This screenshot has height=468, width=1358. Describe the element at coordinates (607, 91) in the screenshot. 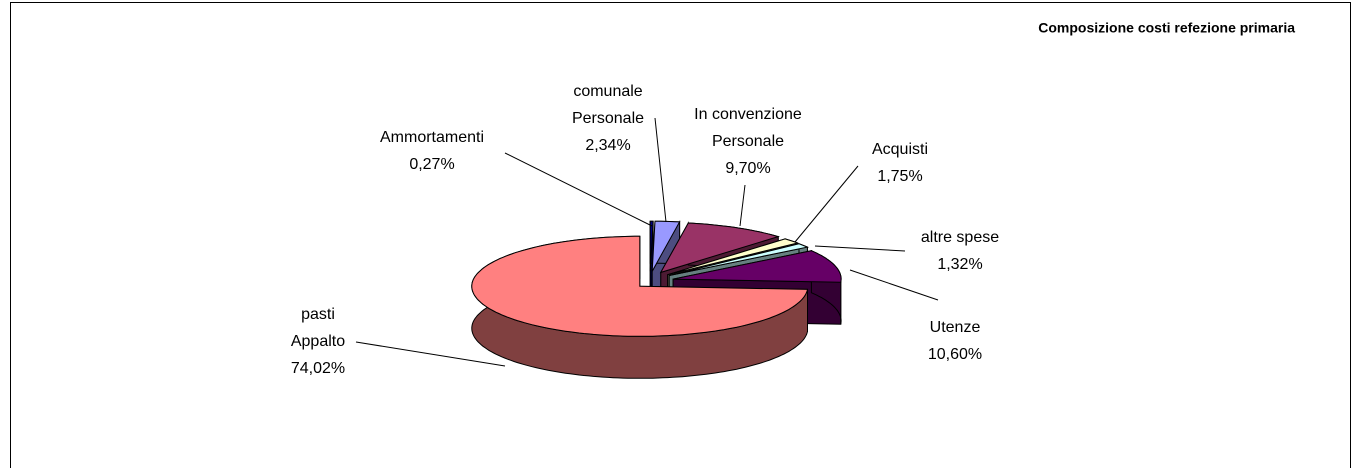

I see `slice-label: comunale` at that location.